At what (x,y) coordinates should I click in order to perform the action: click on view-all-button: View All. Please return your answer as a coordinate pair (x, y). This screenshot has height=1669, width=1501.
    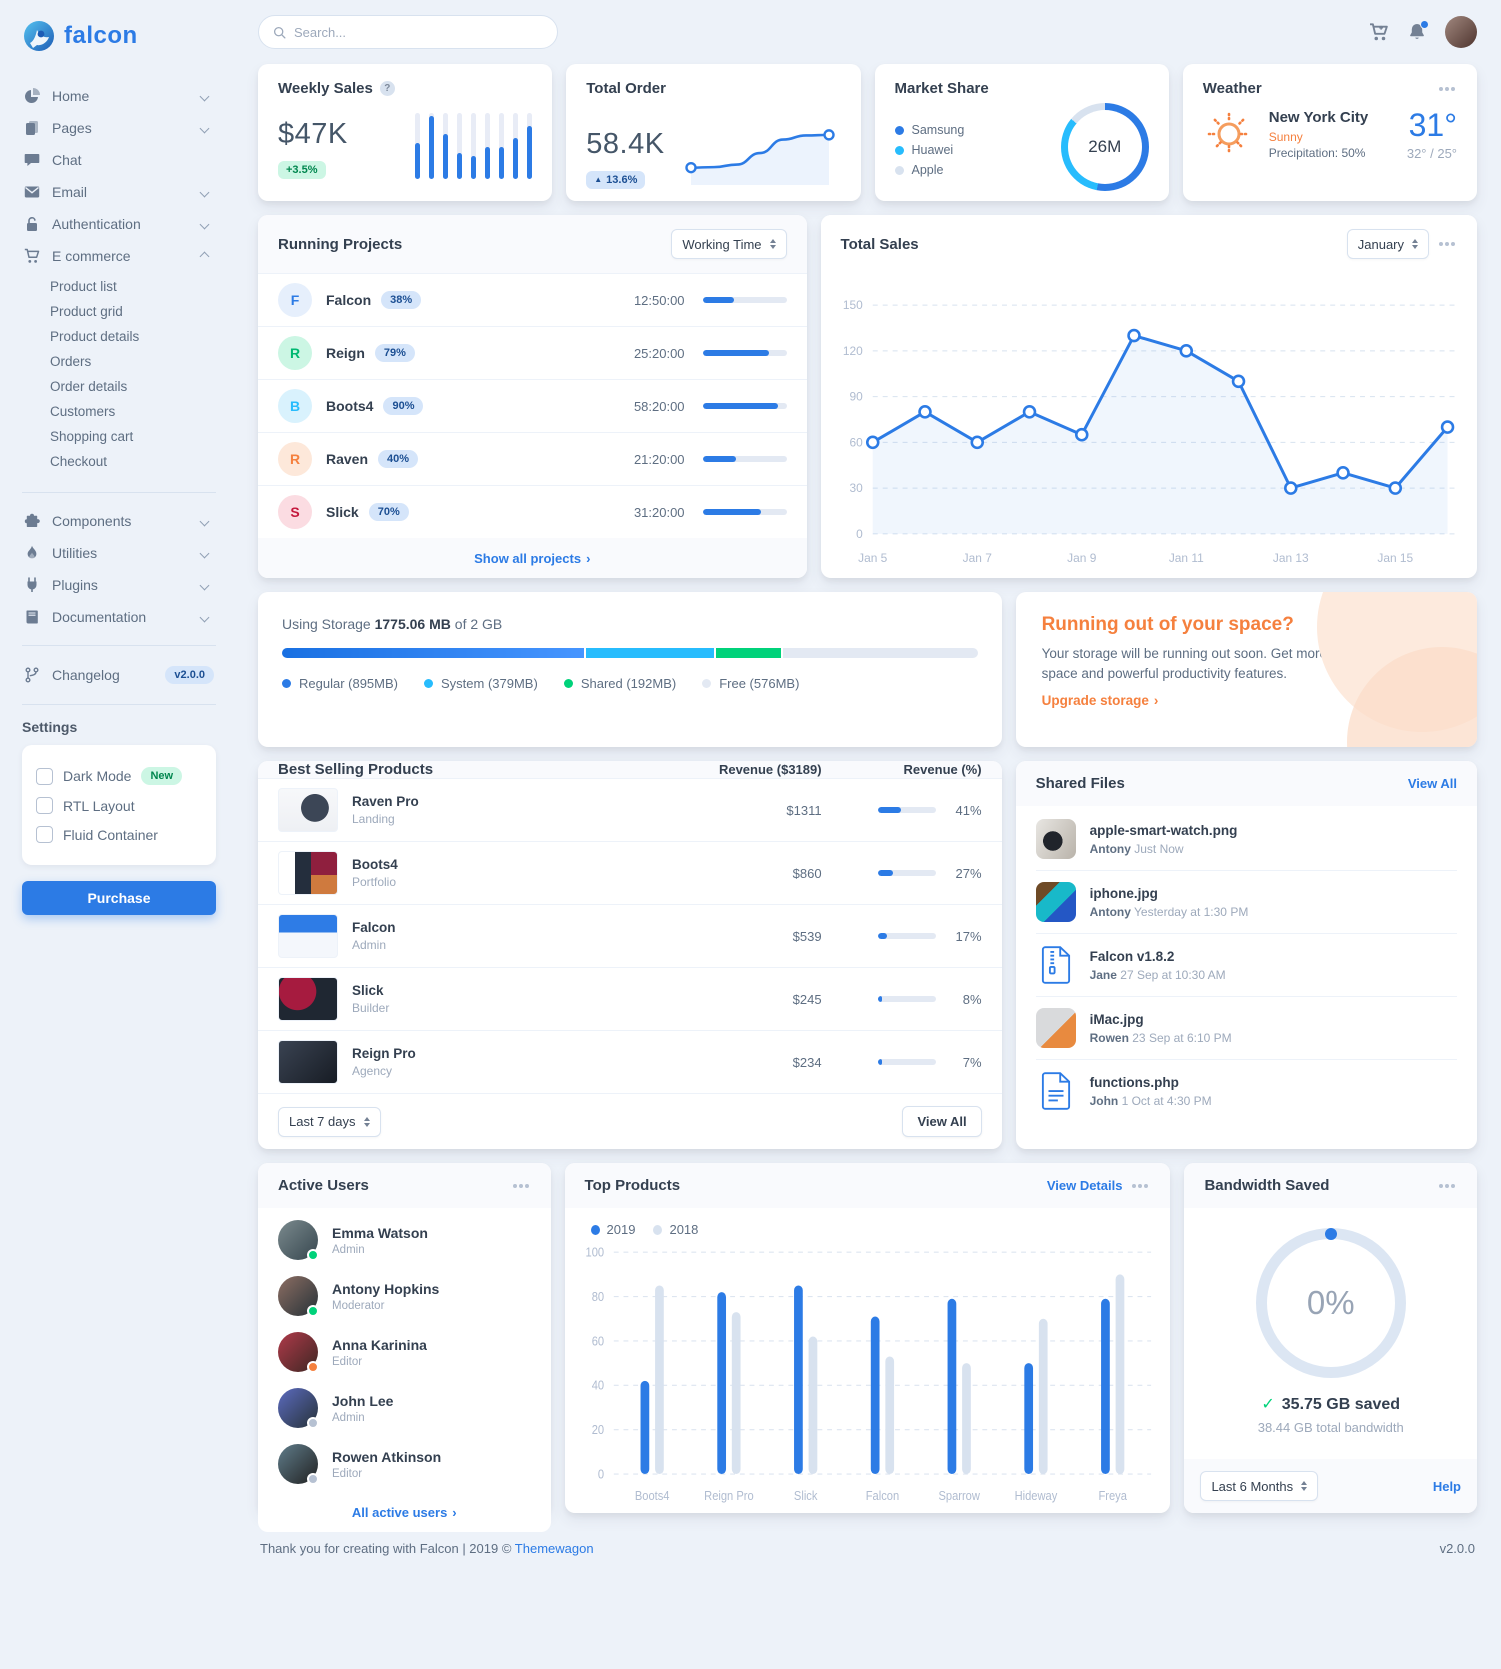
    Looking at the image, I should click on (942, 1121).